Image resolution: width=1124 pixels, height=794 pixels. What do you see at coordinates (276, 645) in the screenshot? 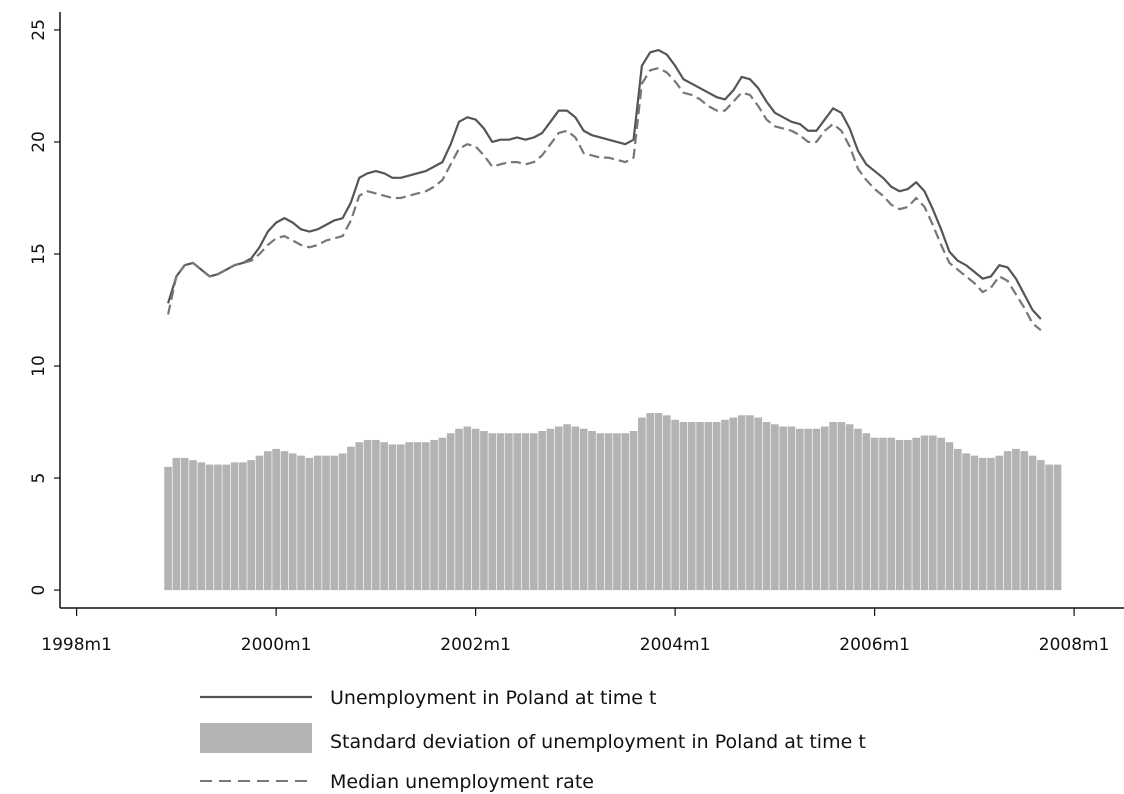
I see `x-tick-label: 2000m1` at bounding box center [276, 645].